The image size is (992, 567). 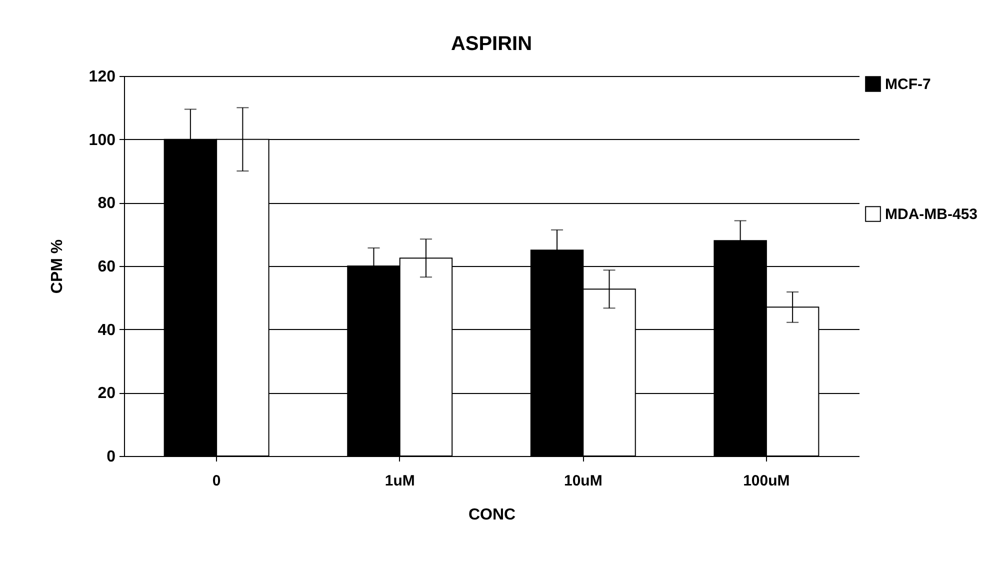 What do you see at coordinates (107, 267) in the screenshot?
I see `y-tick-label: 60` at bounding box center [107, 267].